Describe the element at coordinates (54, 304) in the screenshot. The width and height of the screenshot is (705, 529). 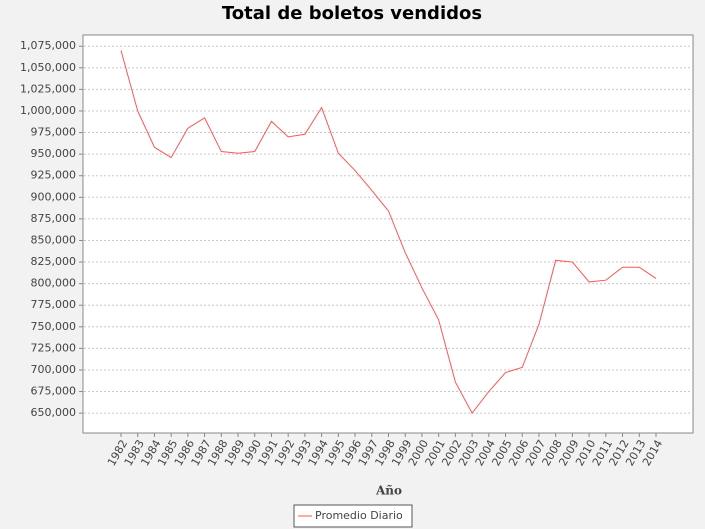
I see `y-tick-label: 775,000` at that location.